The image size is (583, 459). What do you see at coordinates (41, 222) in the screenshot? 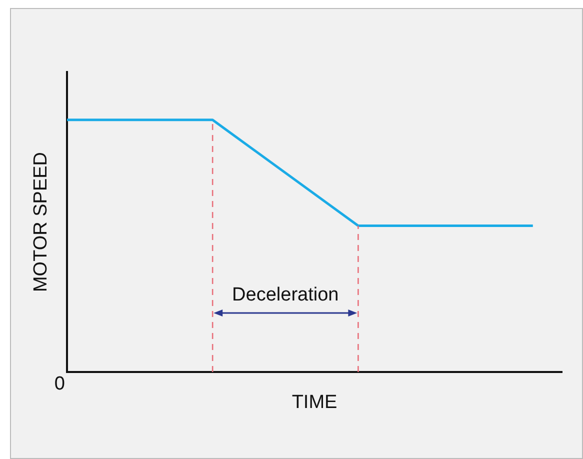
I see `y-axis-title: MOTOR SPEED` at bounding box center [41, 222].